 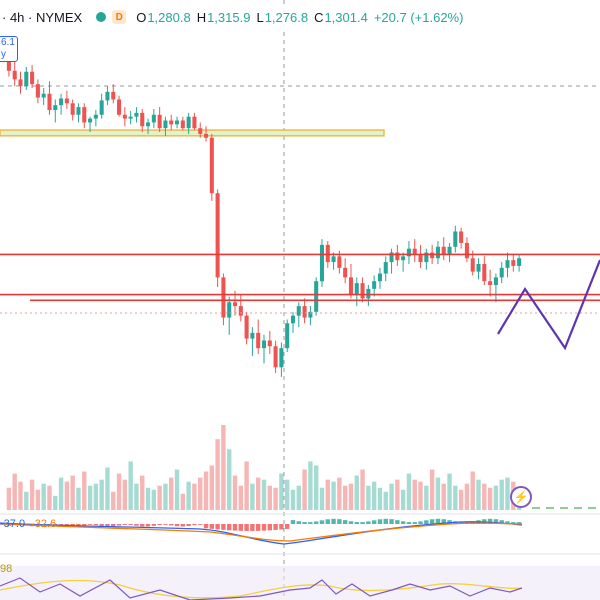 I want to click on support-zone, so click(x=192, y=133).